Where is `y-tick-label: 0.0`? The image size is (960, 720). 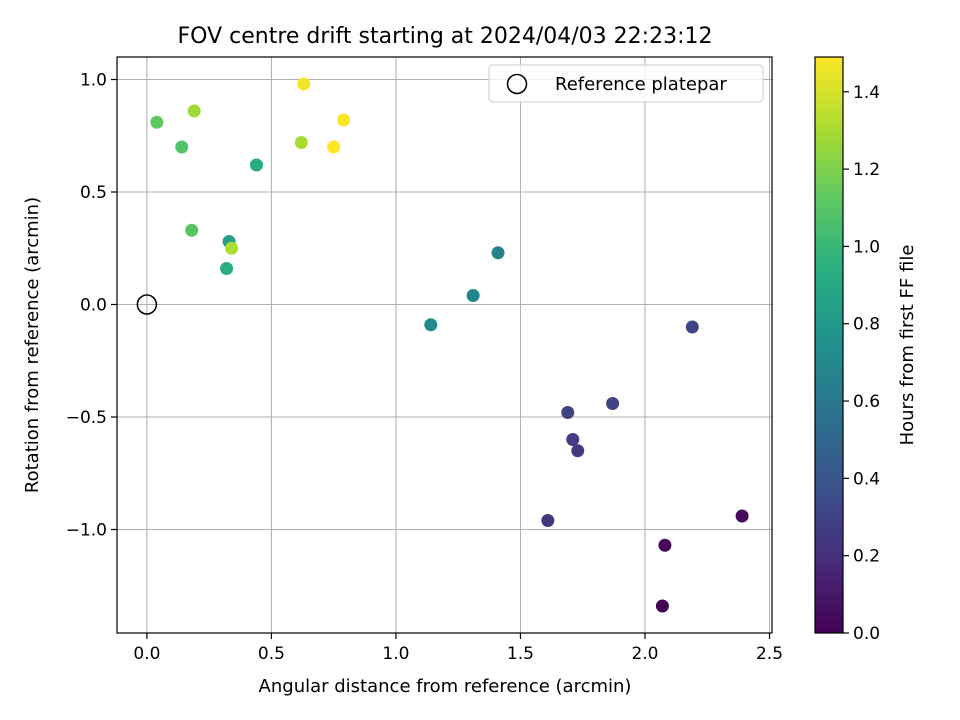 y-tick-label: 0.0 is located at coordinates (93, 306).